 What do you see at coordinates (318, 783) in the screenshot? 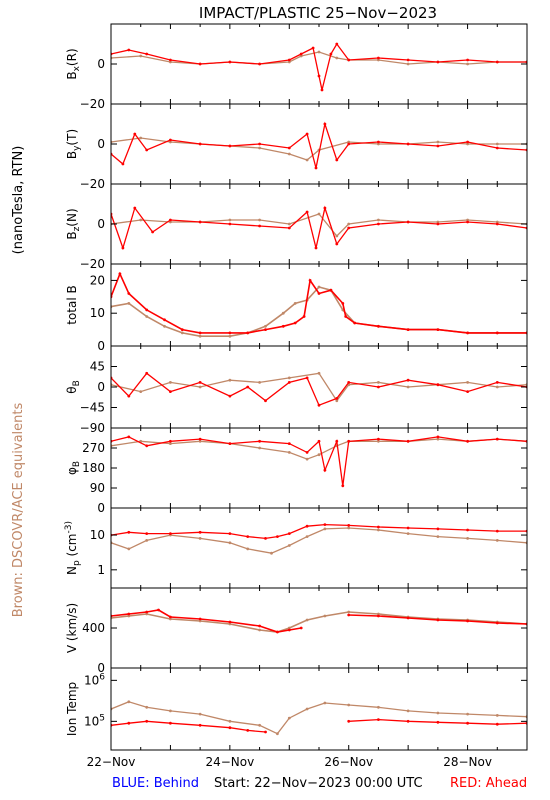
I see `footer-start: Start: 22−Nov−2023 00:00 UTC` at bounding box center [318, 783].